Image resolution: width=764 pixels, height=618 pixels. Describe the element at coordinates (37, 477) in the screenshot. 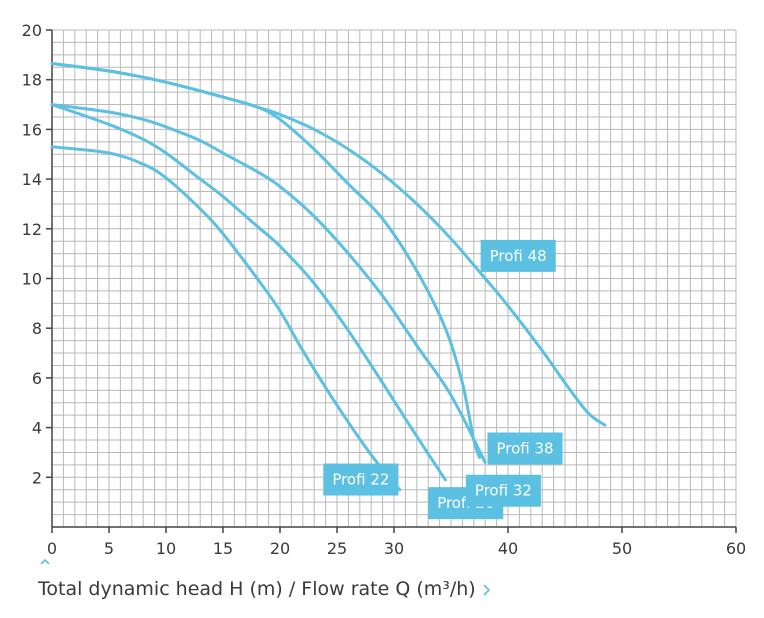

I see `y-tick-label: 2` at that location.